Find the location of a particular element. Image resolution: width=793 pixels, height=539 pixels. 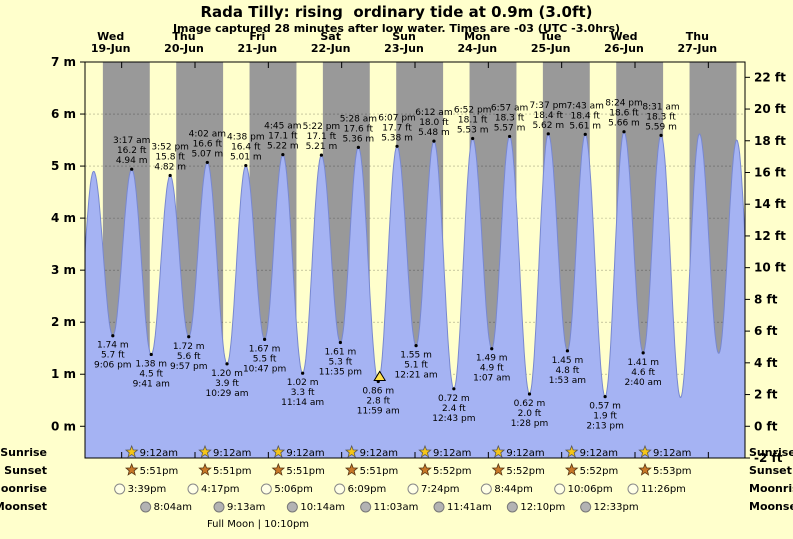

row-label-left-moonrise: Moonrise is located at coordinates (23, 488).